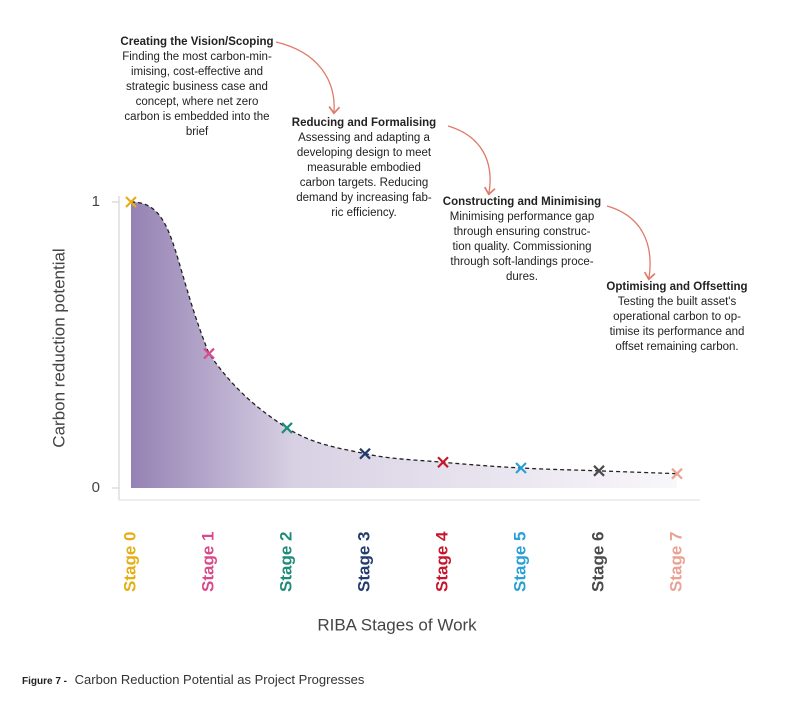 Image resolution: width=800 pixels, height=718 pixels. What do you see at coordinates (285, 562) in the screenshot?
I see `x-tick-label: Stage 2` at bounding box center [285, 562].